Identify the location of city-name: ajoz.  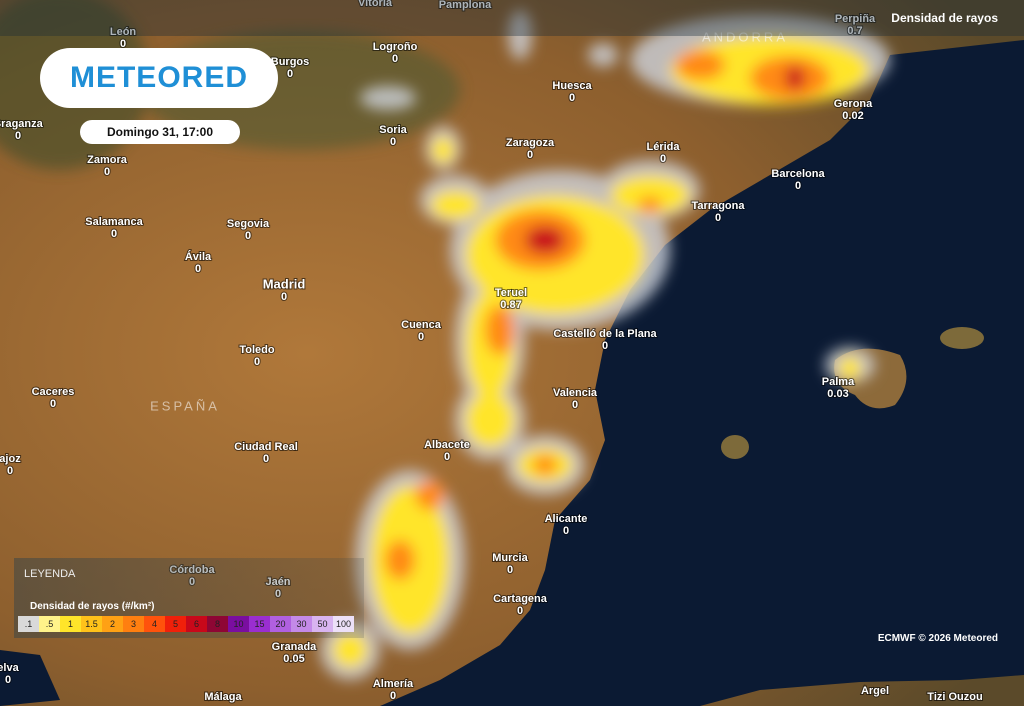
(10, 459).